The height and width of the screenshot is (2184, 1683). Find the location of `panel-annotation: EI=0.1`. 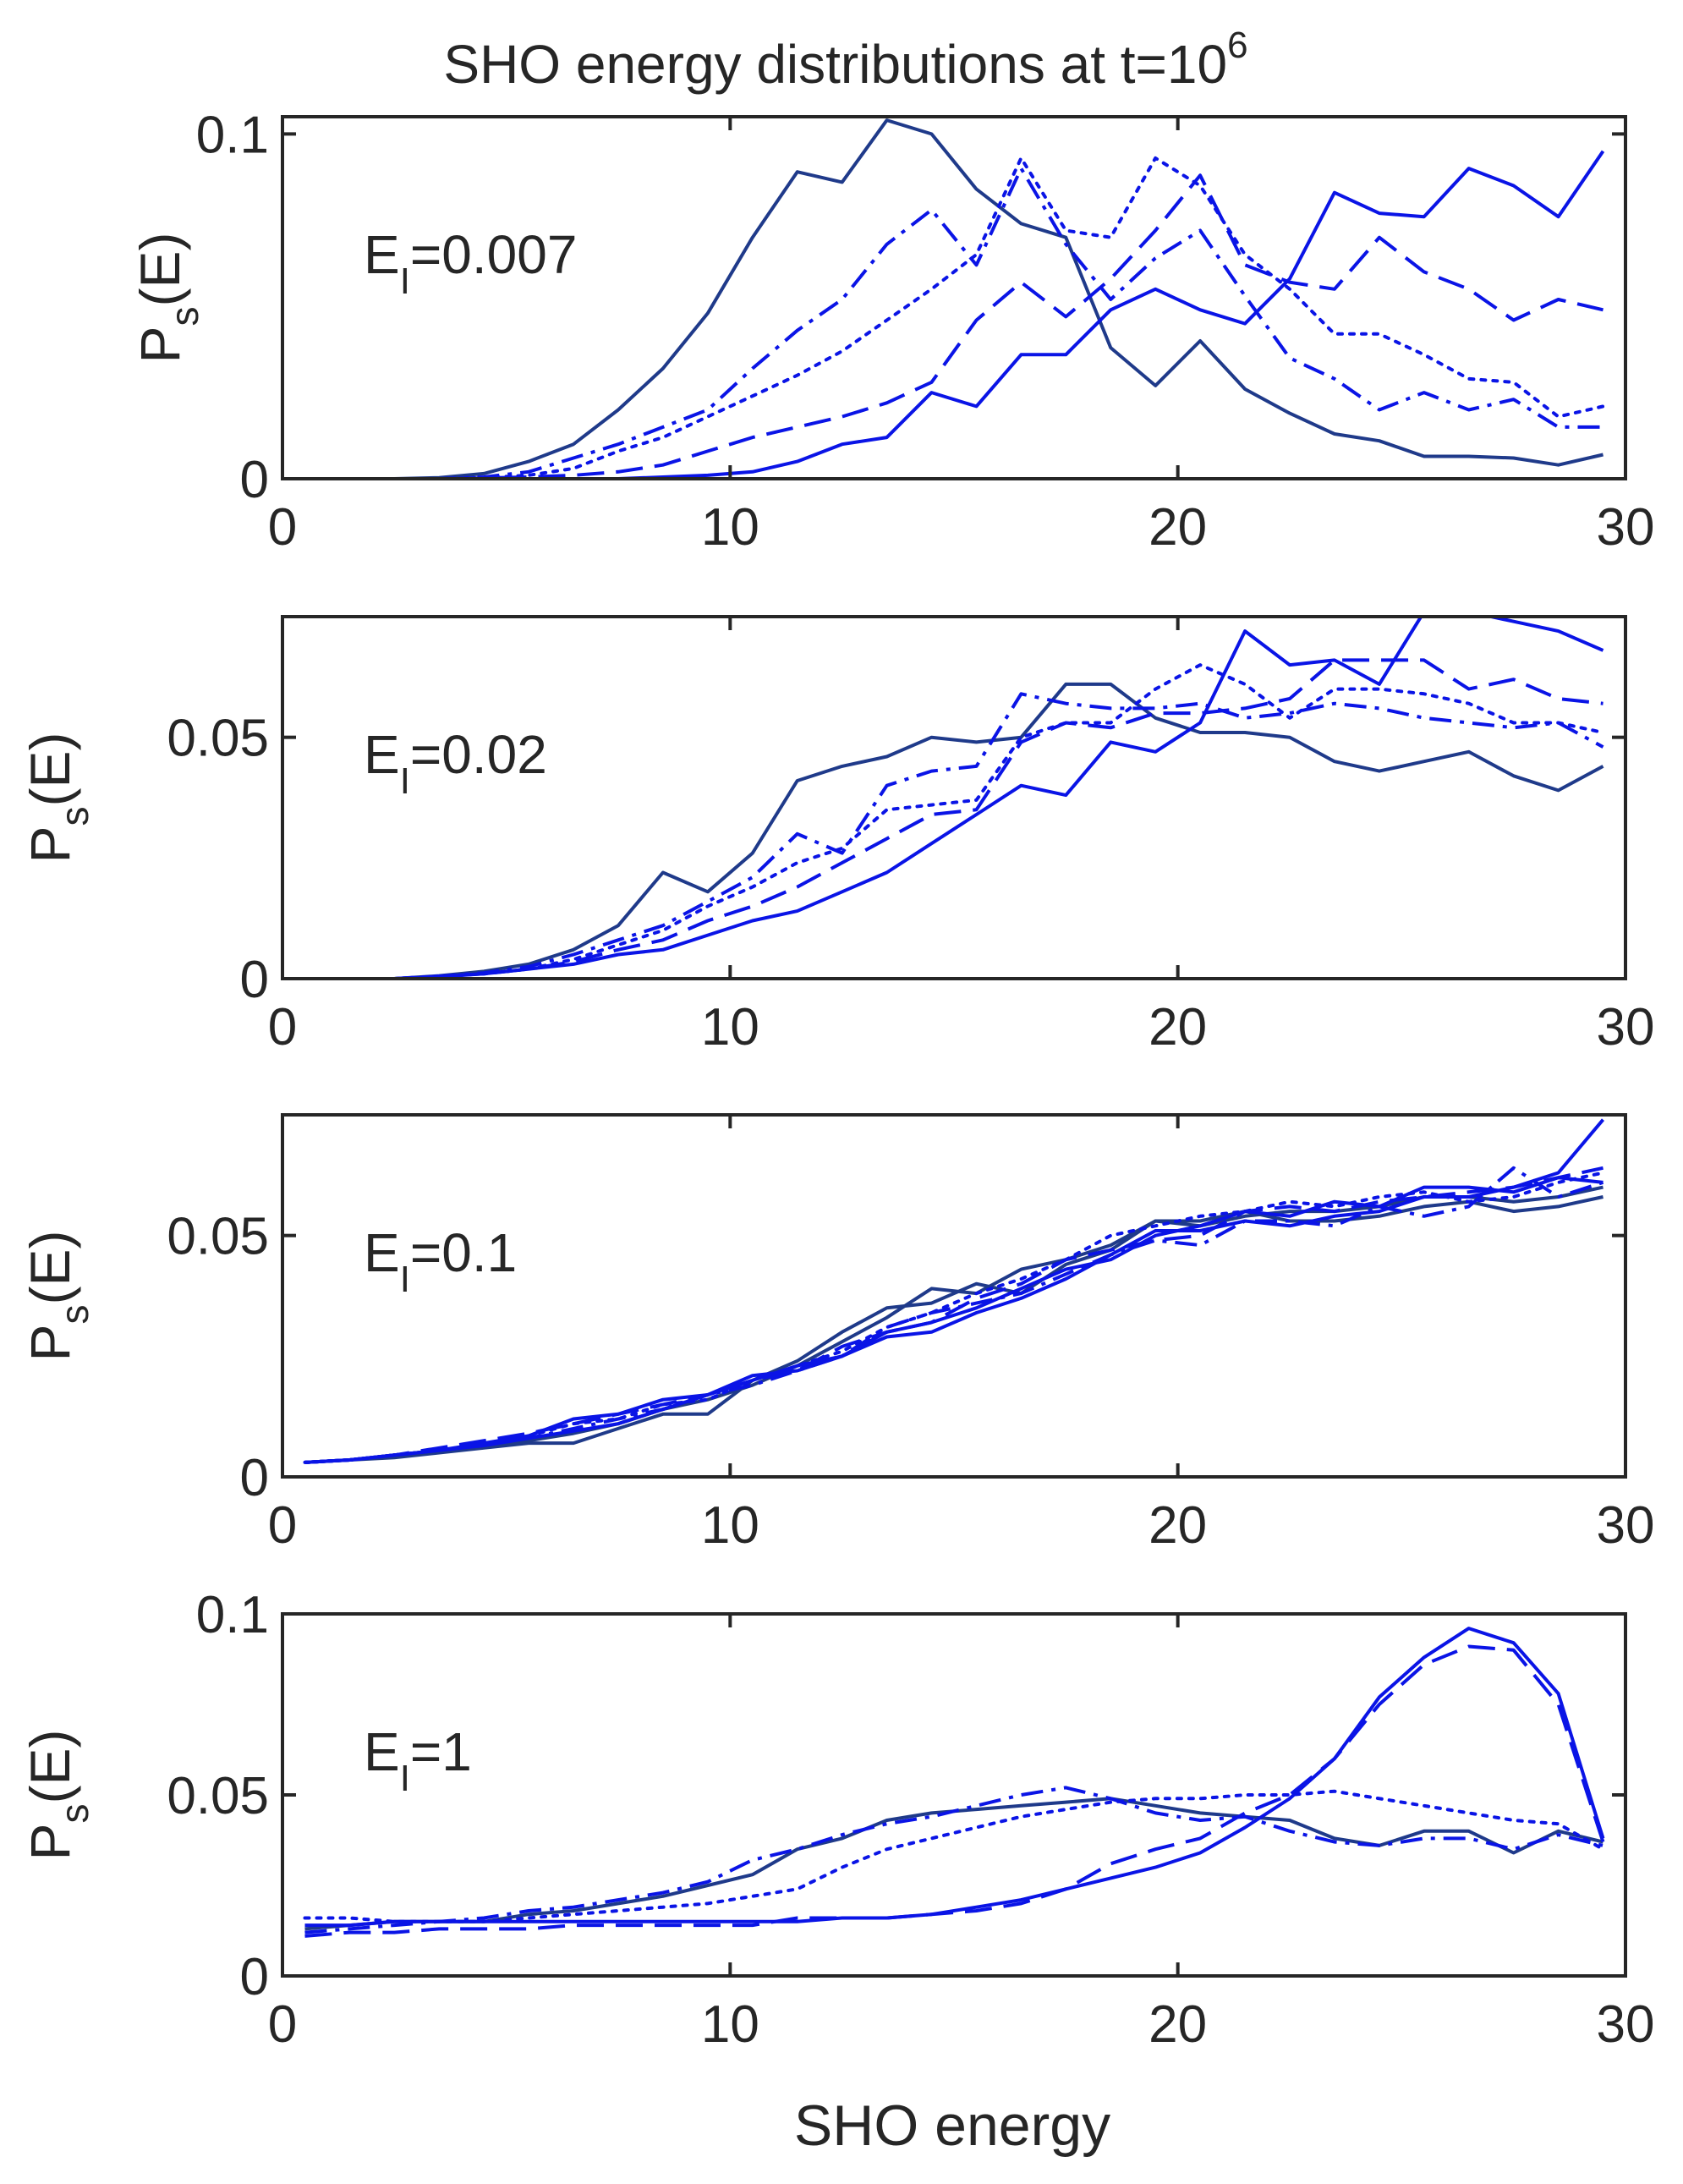

panel-annotation: EI=0.1 is located at coordinates (440, 1261).